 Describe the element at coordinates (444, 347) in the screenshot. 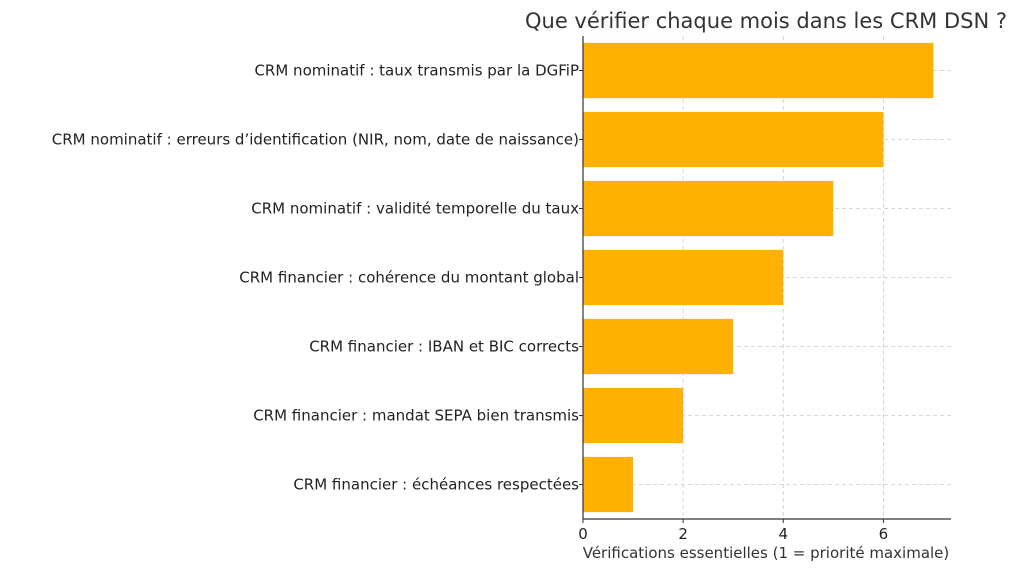

I see `y-tick-label: CRM financier : IBAN et BIC corrects` at that location.